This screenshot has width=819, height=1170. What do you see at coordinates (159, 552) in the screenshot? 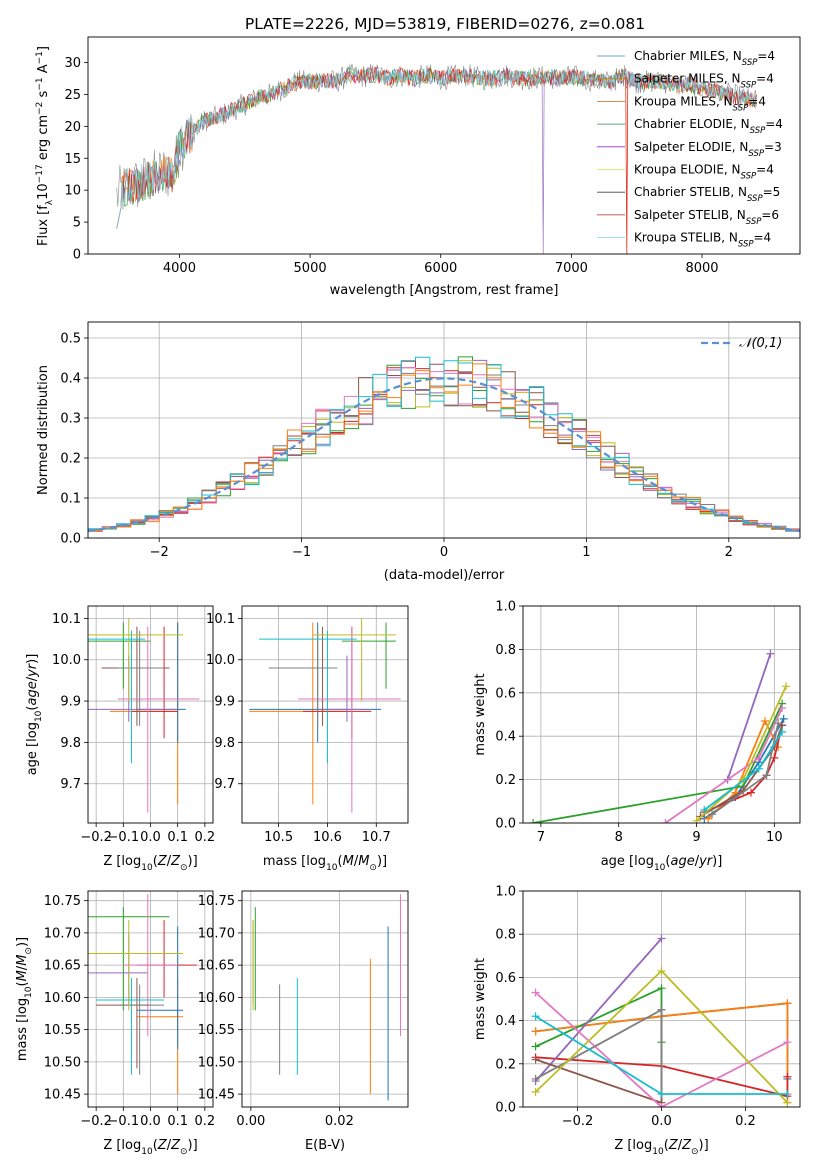
I see `x-tick-label: −2` at bounding box center [159, 552].